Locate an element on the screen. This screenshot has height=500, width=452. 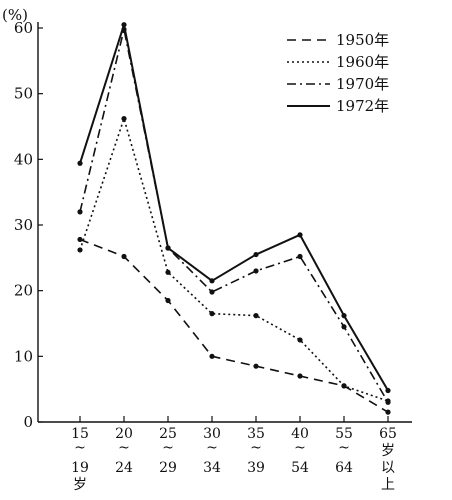
x-category-label: 19 is located at coordinates (80, 468).